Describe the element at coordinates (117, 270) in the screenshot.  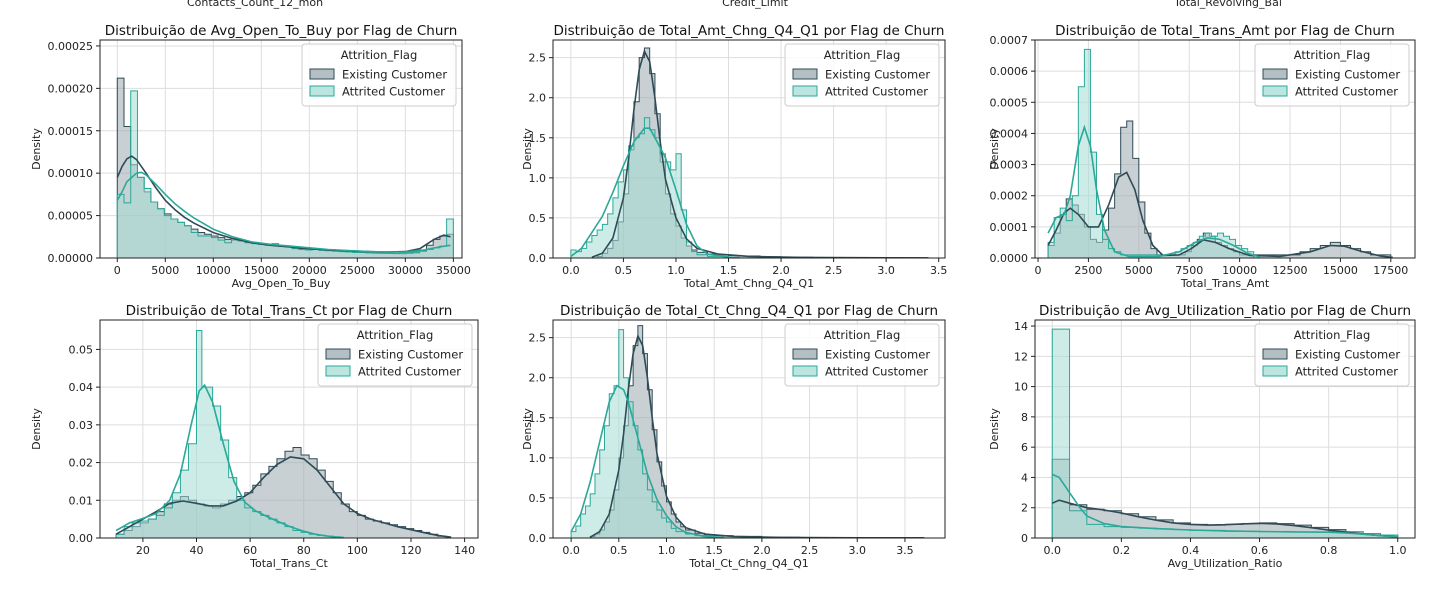
I see `x-tick-label: 0` at that location.